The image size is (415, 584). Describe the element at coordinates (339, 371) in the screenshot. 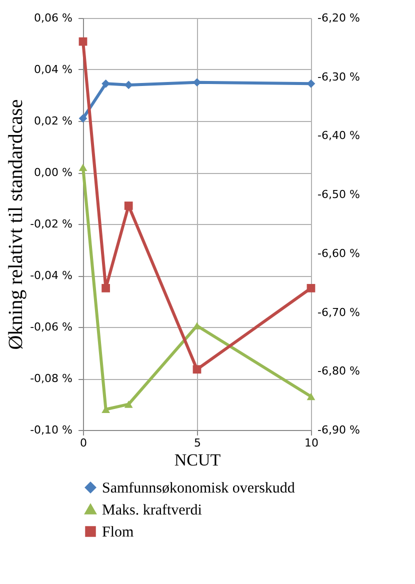

I see `y2-tick-label: -6,80 %` at that location.